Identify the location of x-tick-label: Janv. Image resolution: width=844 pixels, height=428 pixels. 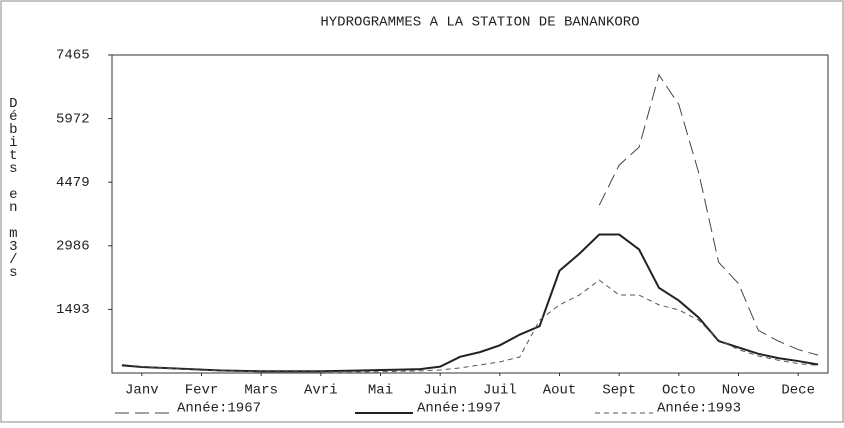
(142, 391).